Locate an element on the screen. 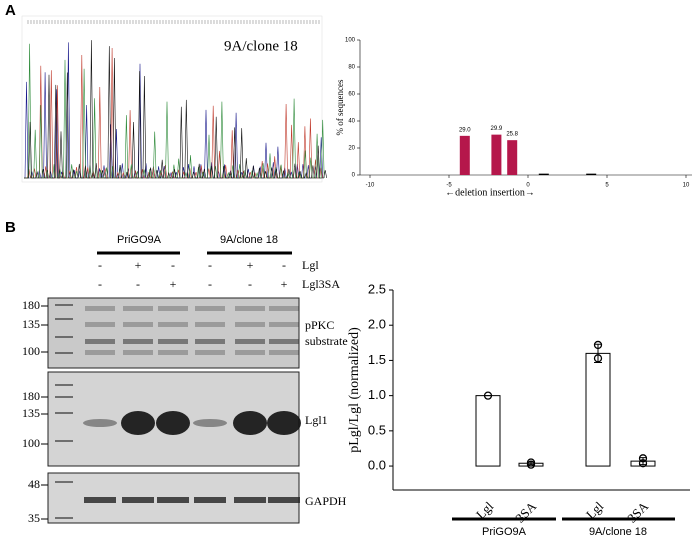 The width and height of the screenshot is (697, 547). y-axis-label: pLgl/Lgl (normalized) is located at coordinates (354, 390).